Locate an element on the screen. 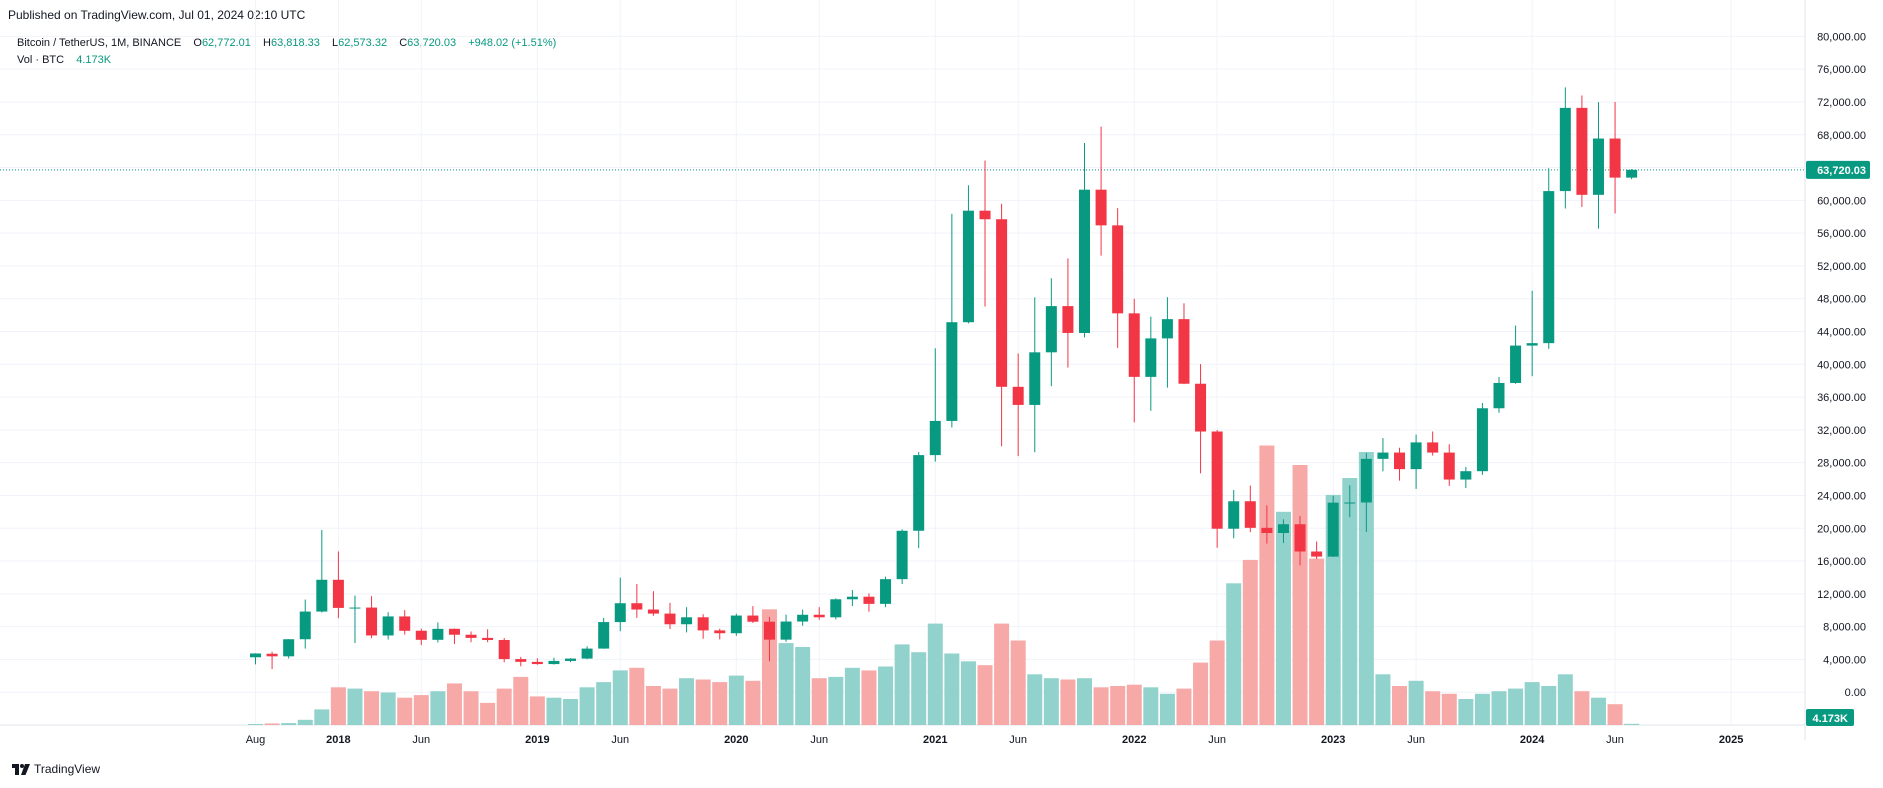 The image size is (1883, 788). price-tick-label: 56,000.00 is located at coordinates (1841, 234).